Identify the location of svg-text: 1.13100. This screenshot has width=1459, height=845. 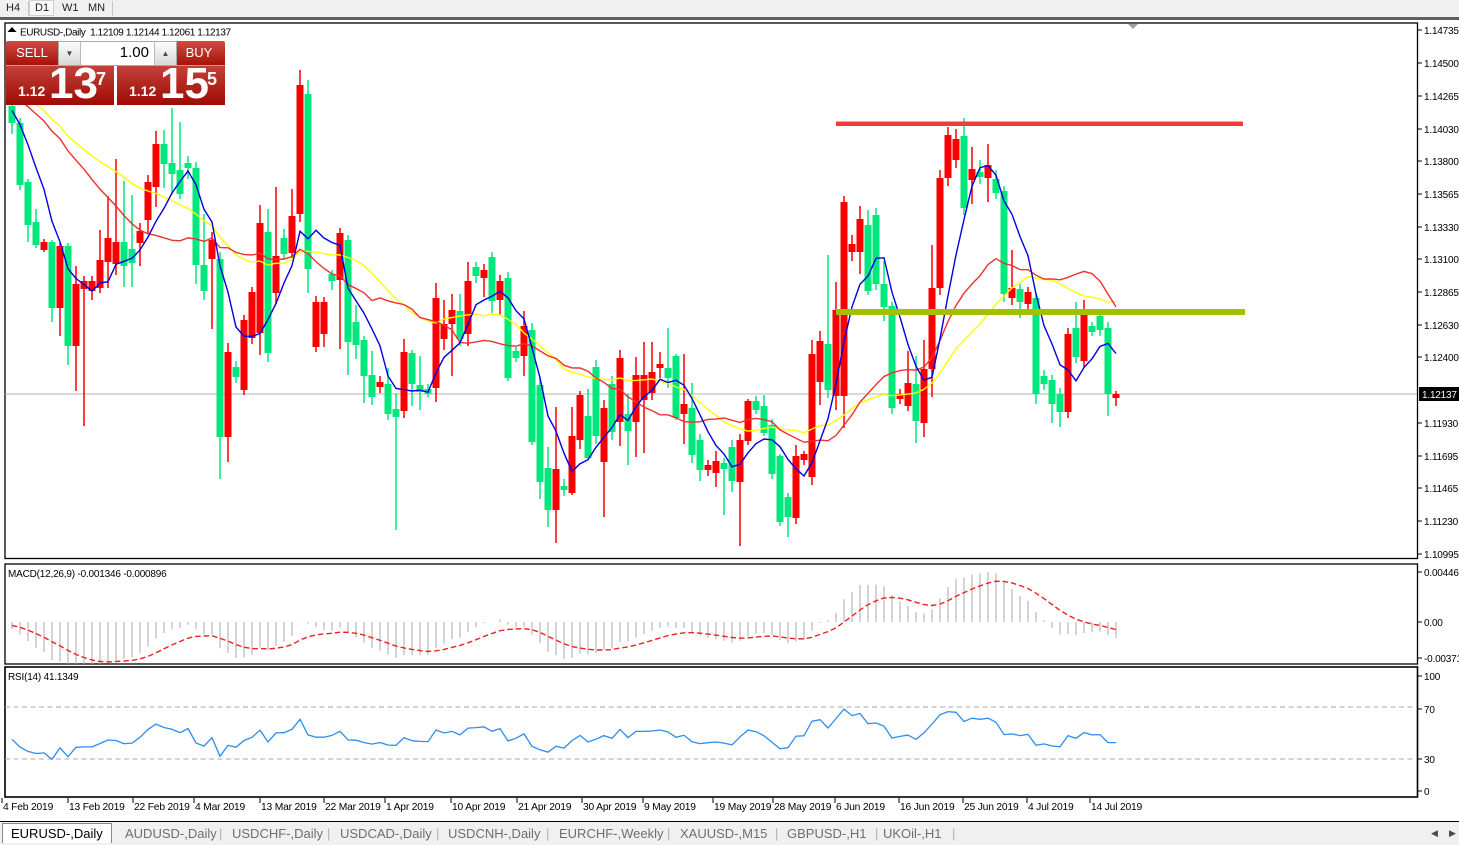
(1441, 260).